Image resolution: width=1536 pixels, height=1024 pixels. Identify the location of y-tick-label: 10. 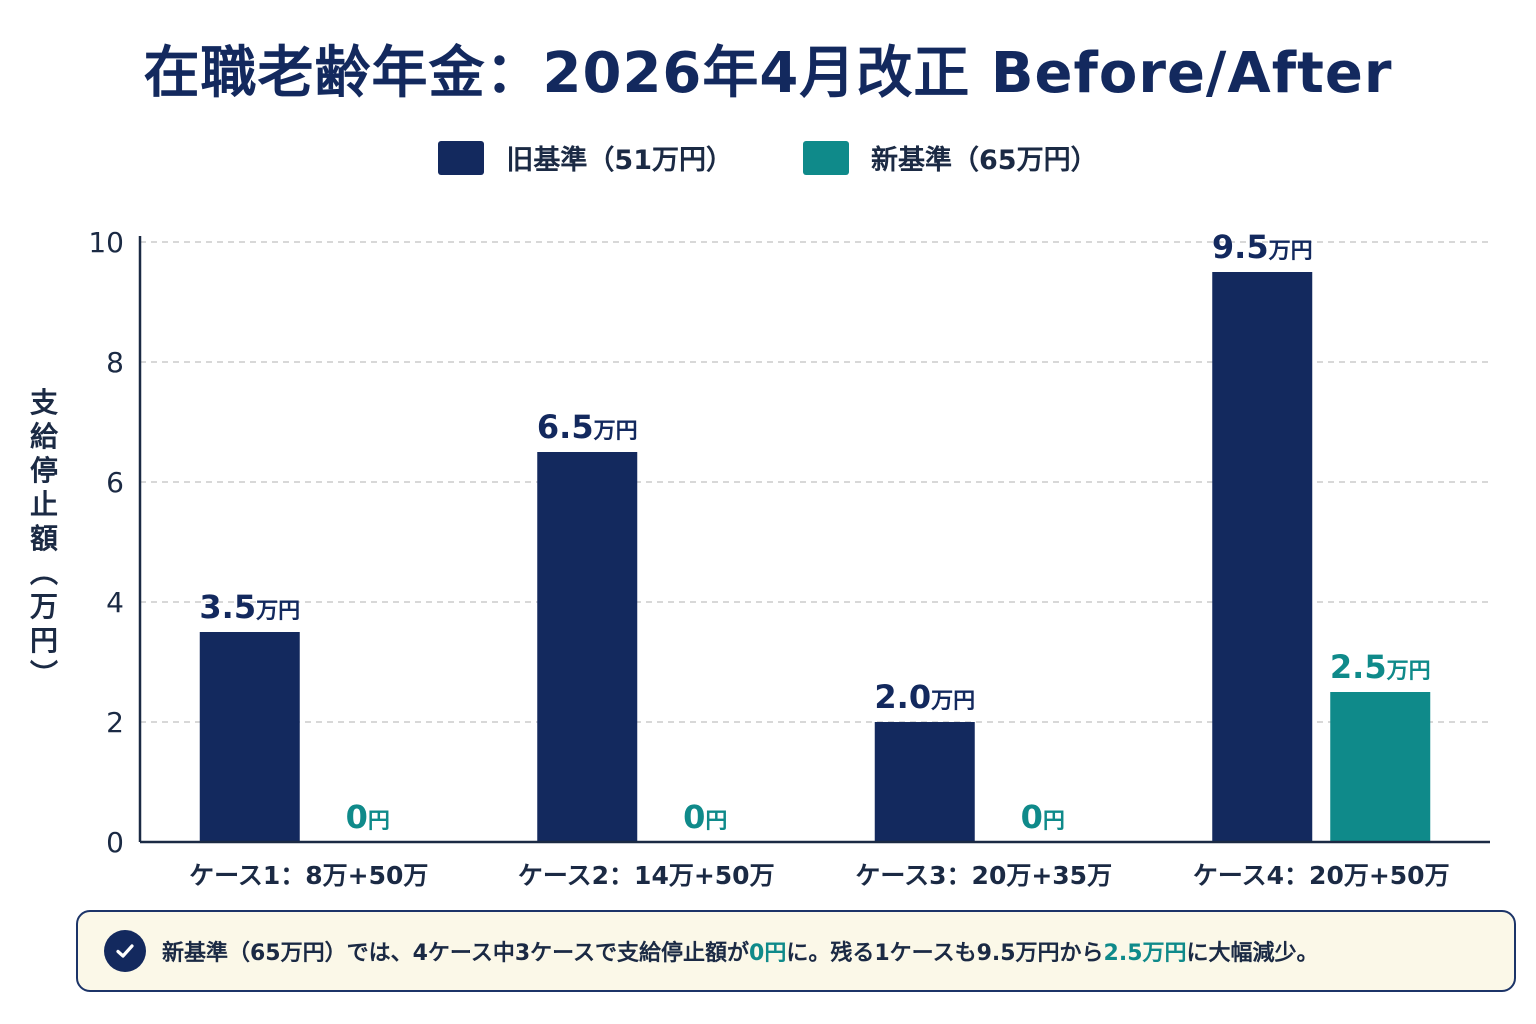
(106, 242).